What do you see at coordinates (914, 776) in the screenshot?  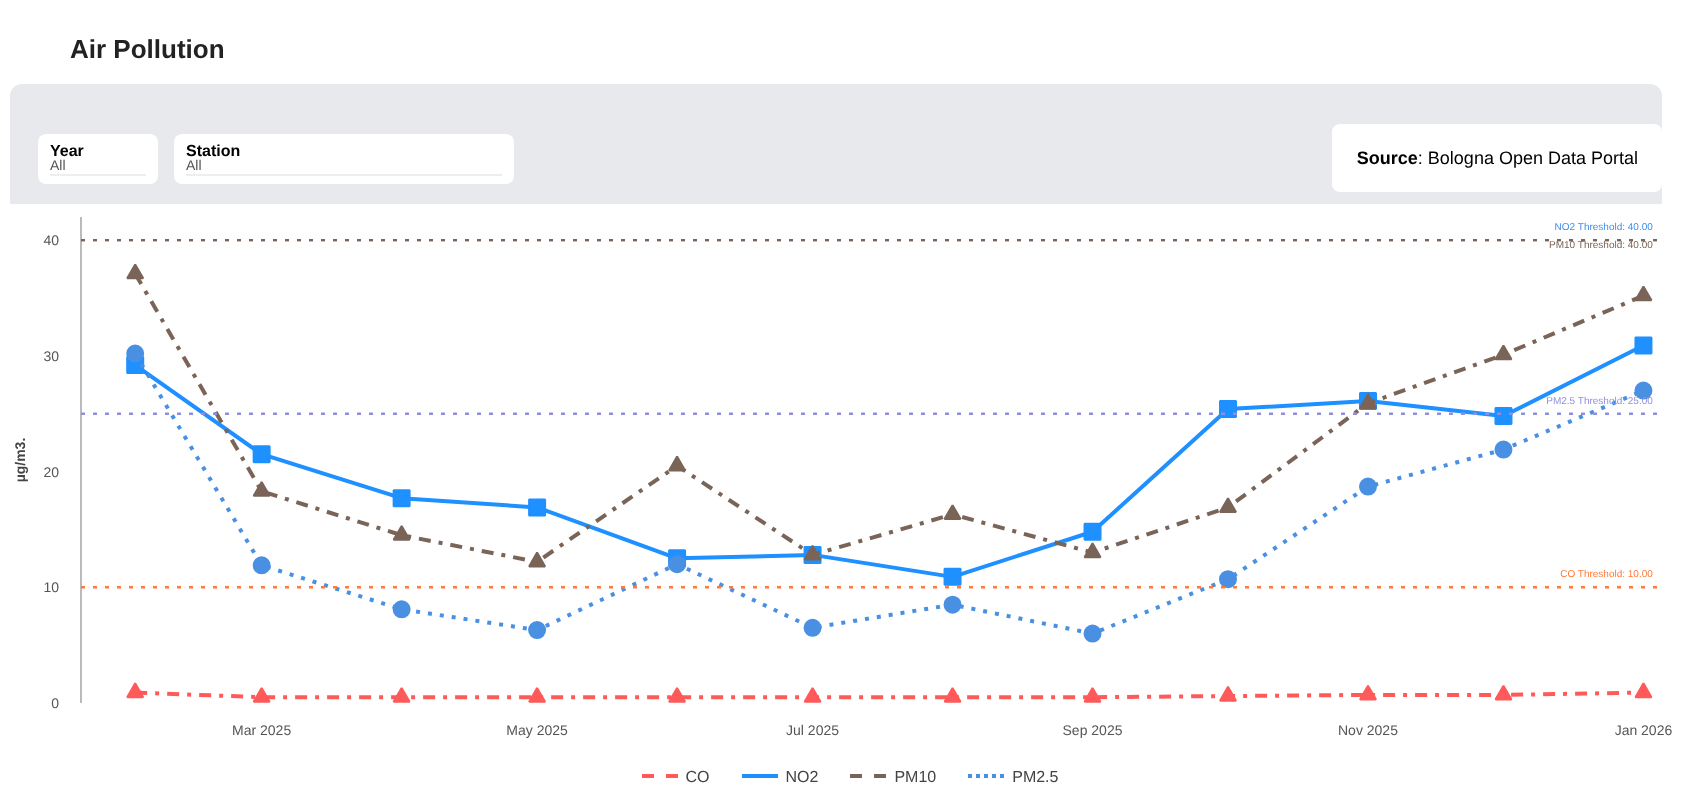 I see `legend-label: PM10` at bounding box center [914, 776].